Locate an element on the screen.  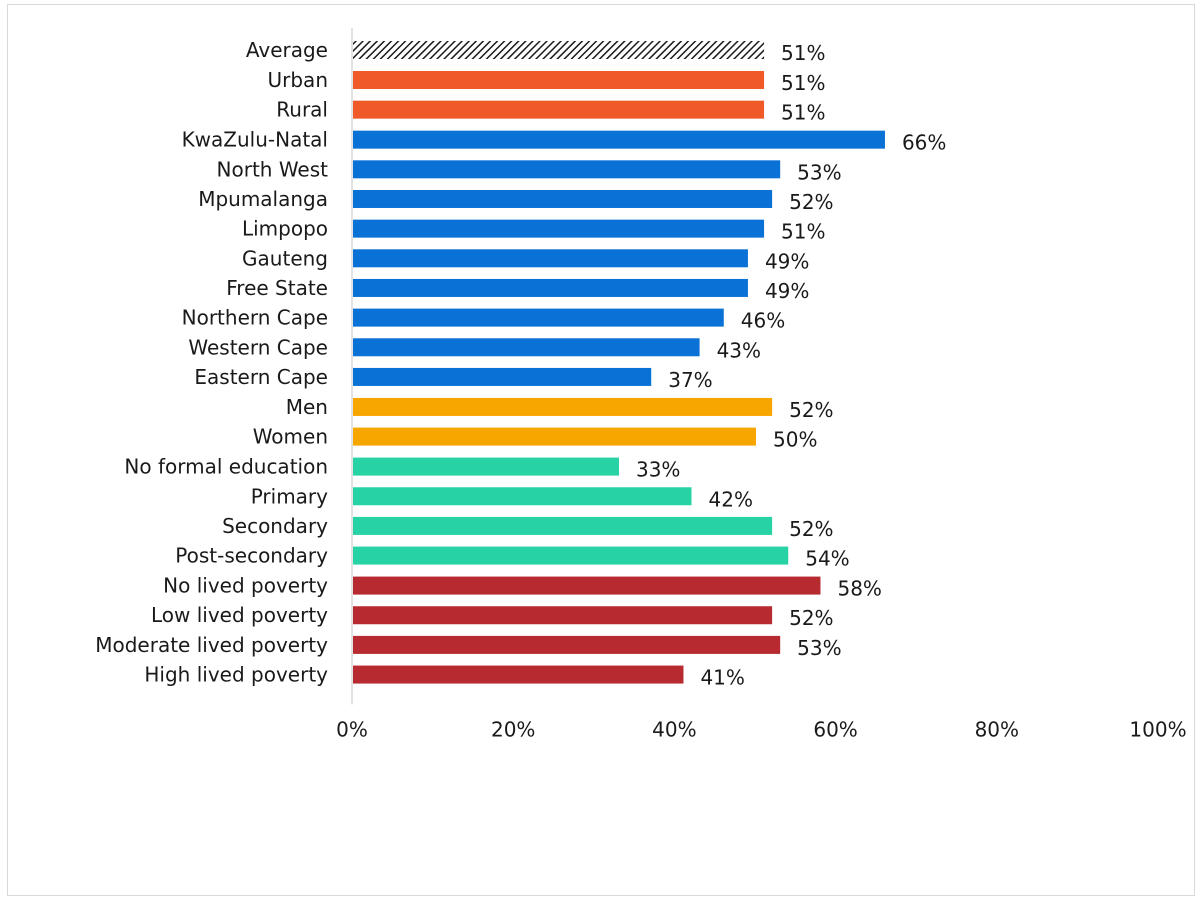
value-label-rural: 51% is located at coordinates (803, 113).